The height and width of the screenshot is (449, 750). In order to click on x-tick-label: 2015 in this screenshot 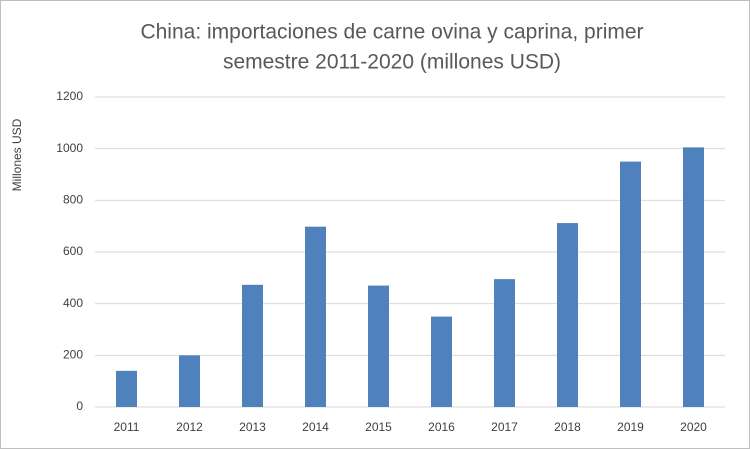, I will do `click(378, 427)`.